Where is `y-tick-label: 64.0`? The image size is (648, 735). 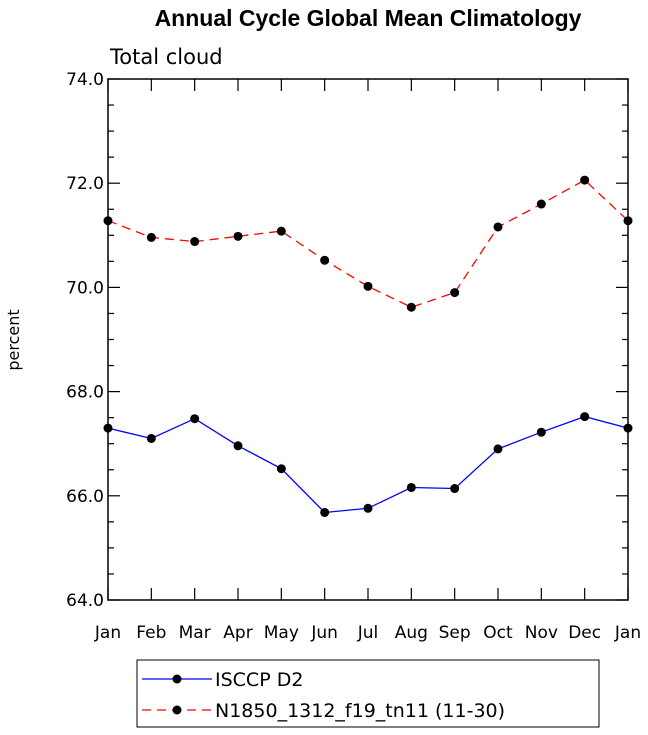 y-tick-label: 64.0 is located at coordinates (85, 601).